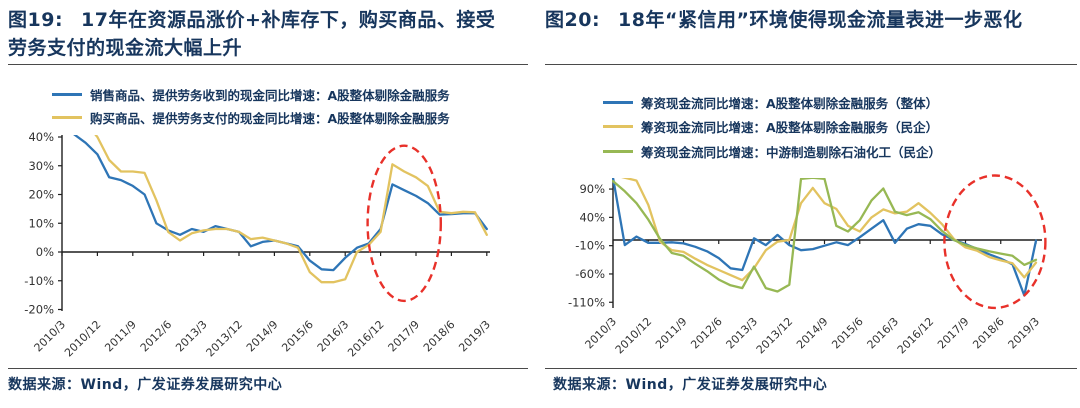  What do you see at coordinates (586, 302) in the screenshot?
I see `y-tick-label: -110%` at bounding box center [586, 302].